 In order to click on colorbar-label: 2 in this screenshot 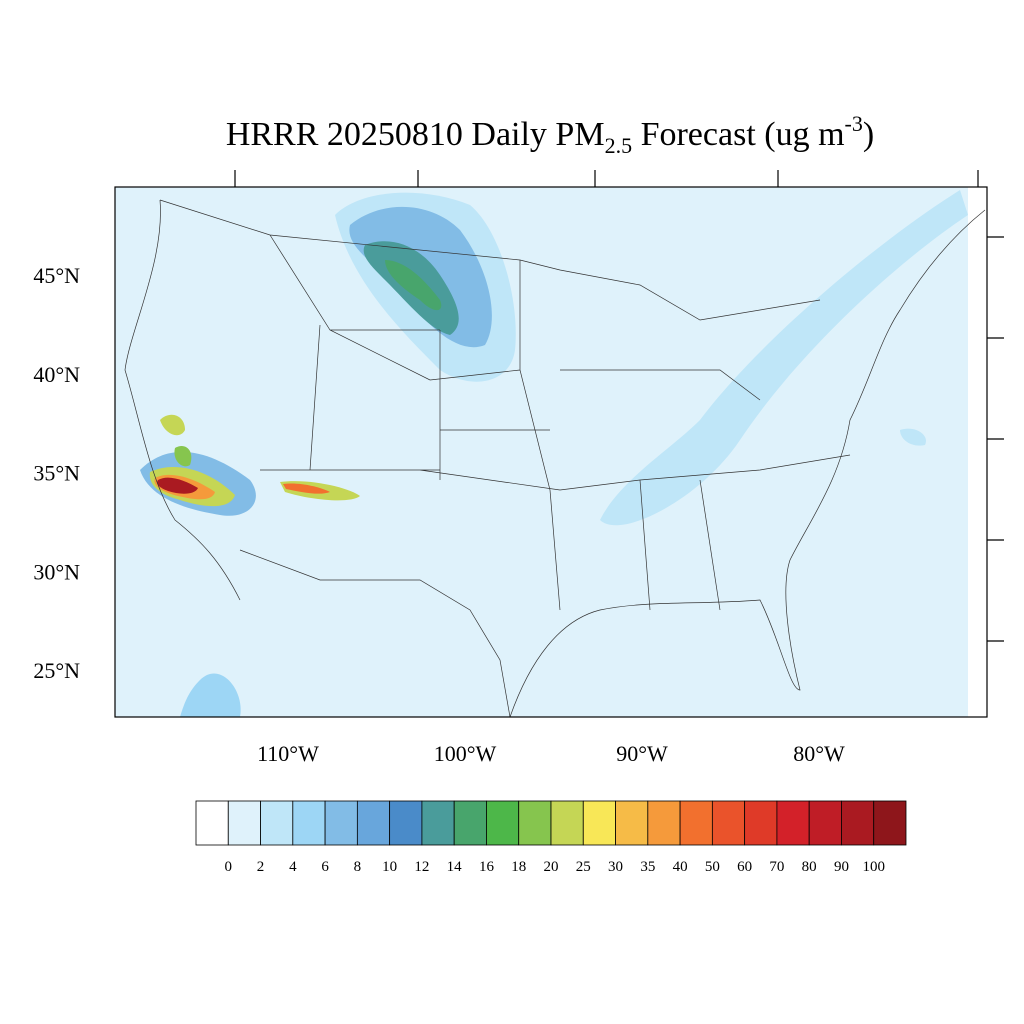, I will do `click(261, 867)`.